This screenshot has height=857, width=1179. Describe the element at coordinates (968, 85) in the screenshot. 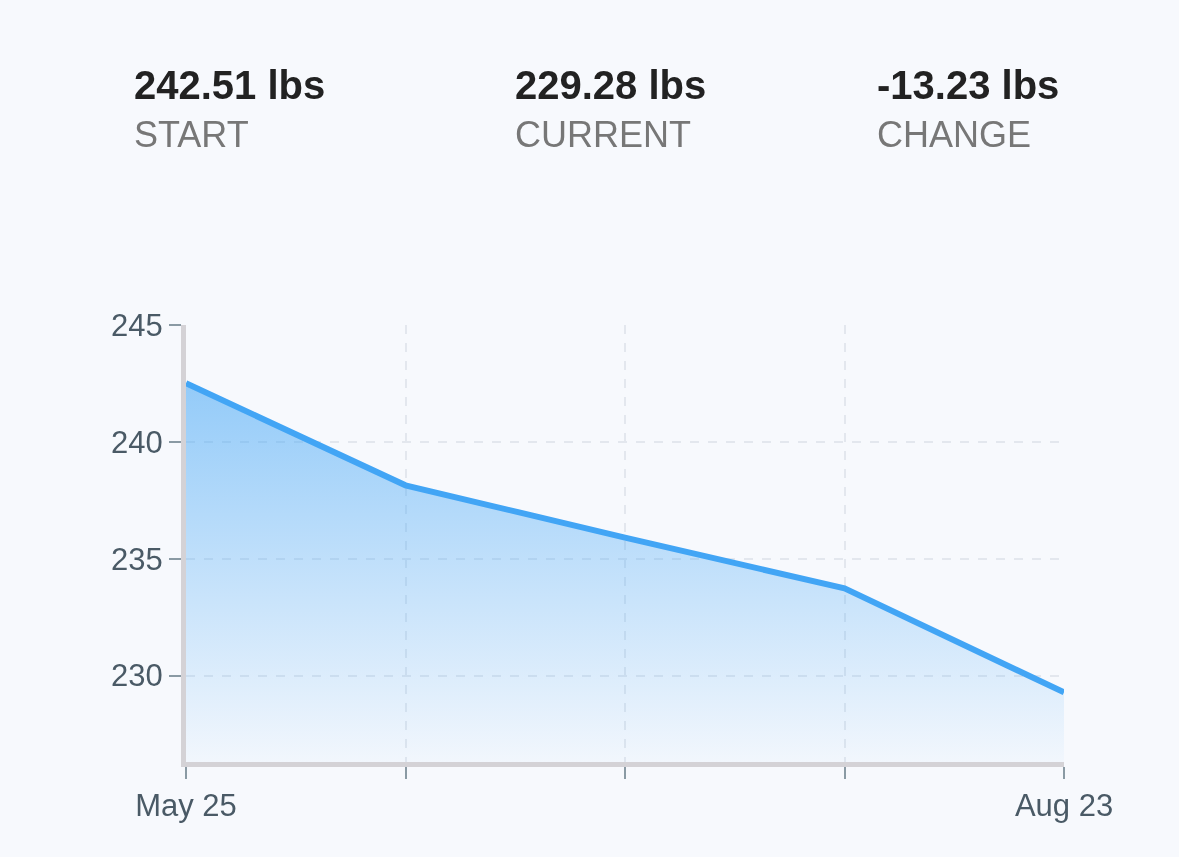

I see `text: -13.23 lbs` at that location.